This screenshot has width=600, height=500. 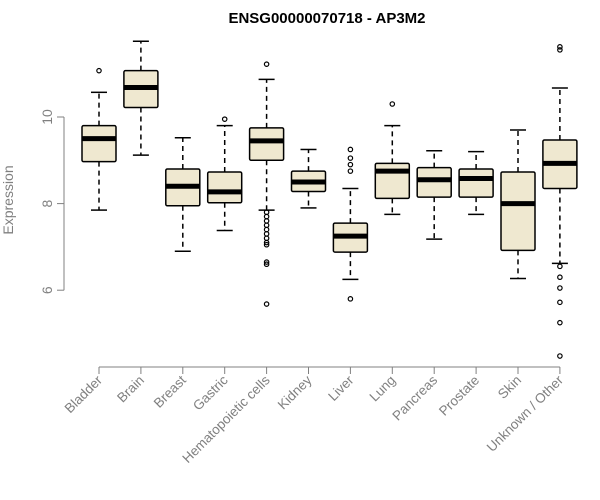 What do you see at coordinates (295, 392) in the screenshot?
I see `x-tick-label: Kidney` at bounding box center [295, 392].